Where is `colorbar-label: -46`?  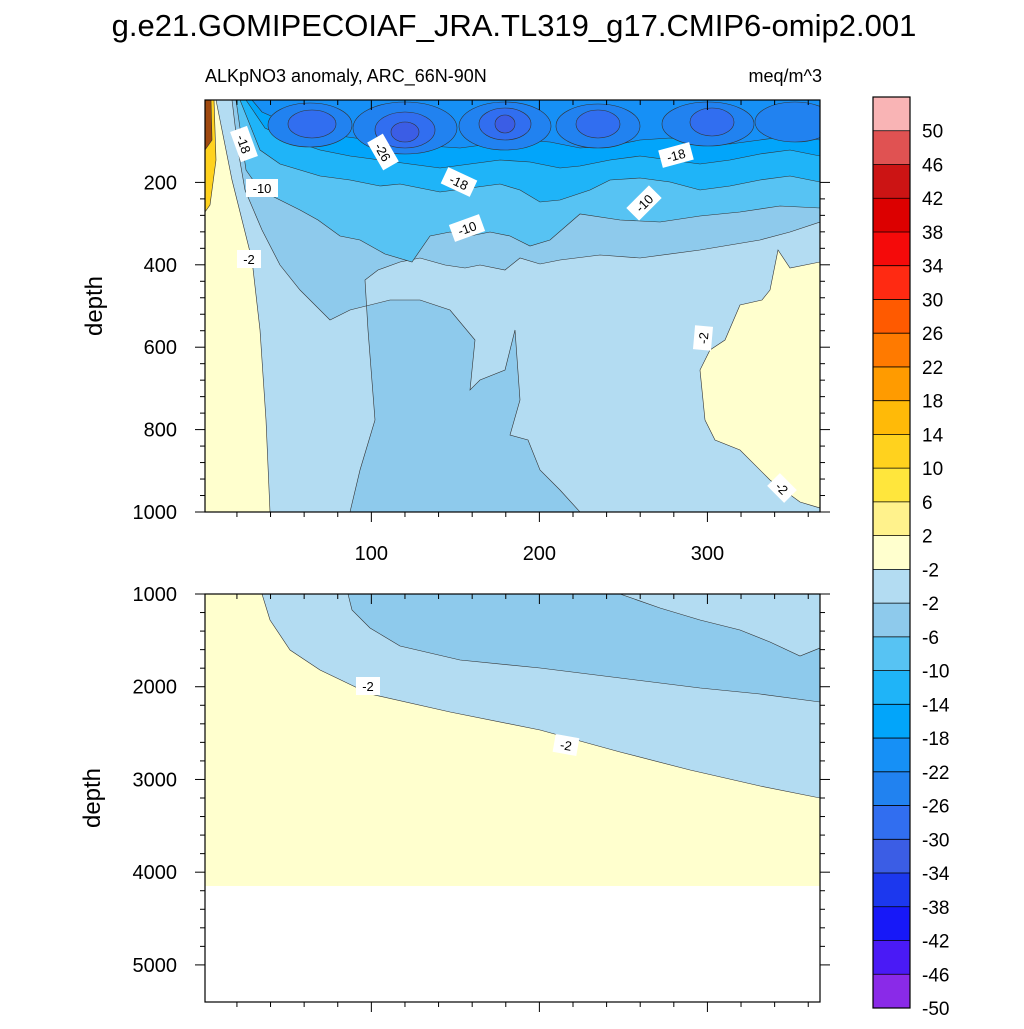
colorbar-label: -46 is located at coordinates (935, 975).